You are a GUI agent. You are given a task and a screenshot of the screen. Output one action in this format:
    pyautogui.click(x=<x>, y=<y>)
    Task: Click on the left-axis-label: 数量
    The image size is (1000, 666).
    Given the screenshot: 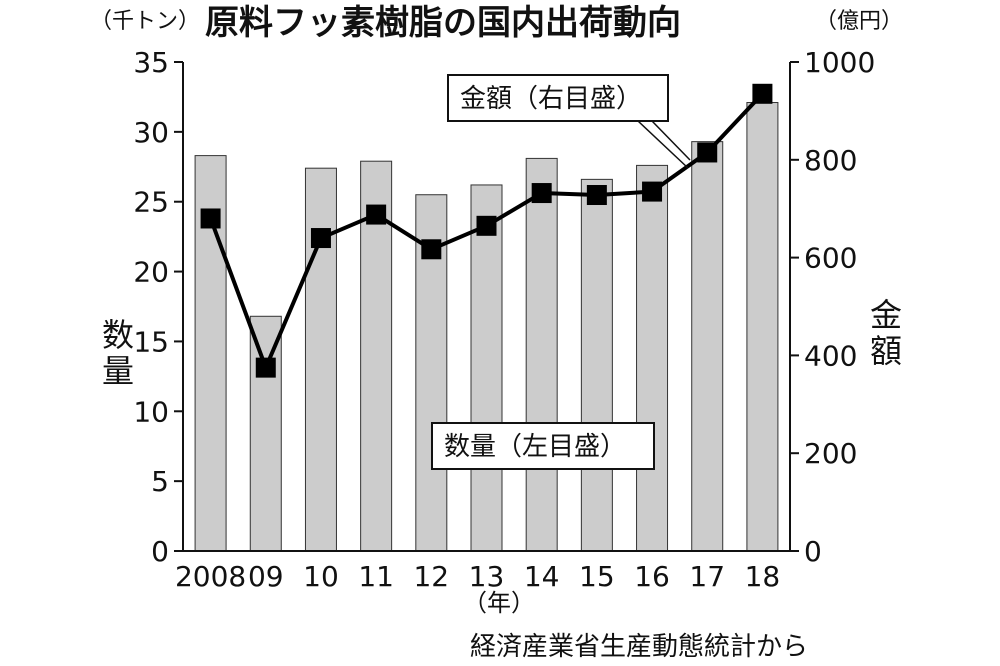 What is the action you would take?
    pyautogui.click(x=116, y=354)
    